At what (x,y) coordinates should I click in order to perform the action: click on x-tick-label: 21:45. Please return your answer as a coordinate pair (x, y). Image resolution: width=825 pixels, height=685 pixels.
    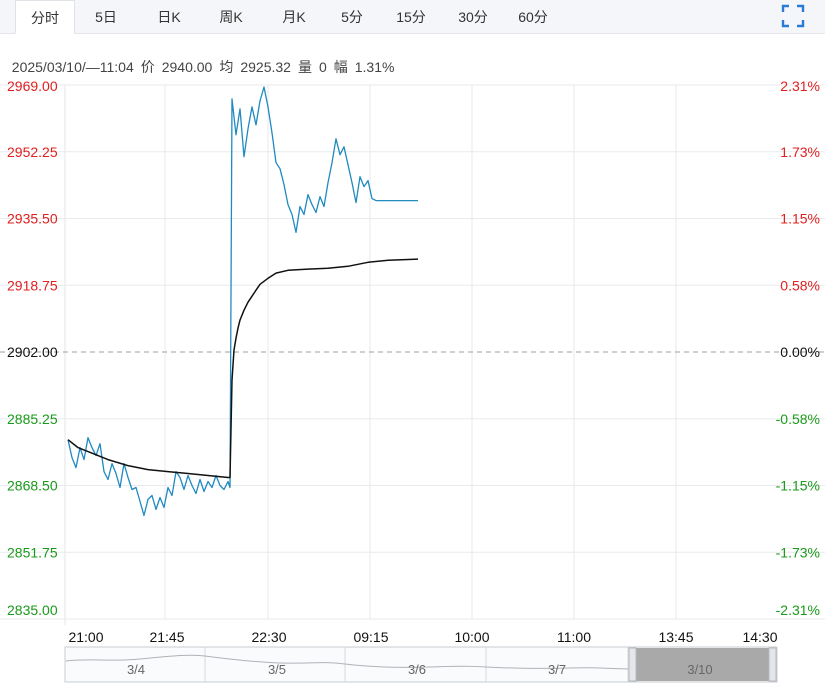
    Looking at the image, I should click on (166, 637).